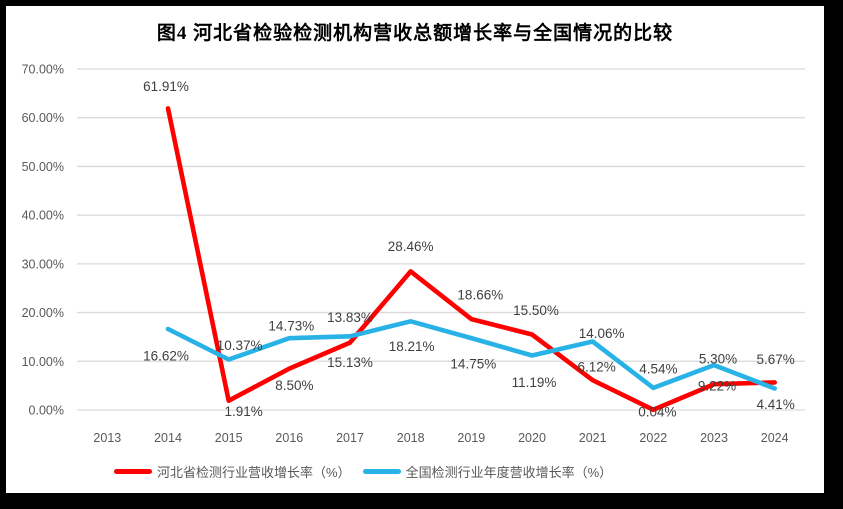  What do you see at coordinates (166, 356) in the screenshot?
I see `data-label: 16.62%` at bounding box center [166, 356].